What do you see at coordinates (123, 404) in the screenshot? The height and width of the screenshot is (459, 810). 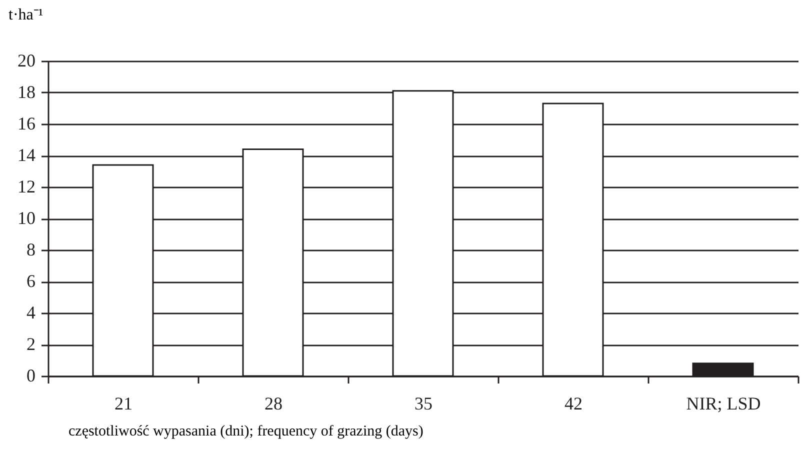 I see `x-tick-label: 21` at bounding box center [123, 404].